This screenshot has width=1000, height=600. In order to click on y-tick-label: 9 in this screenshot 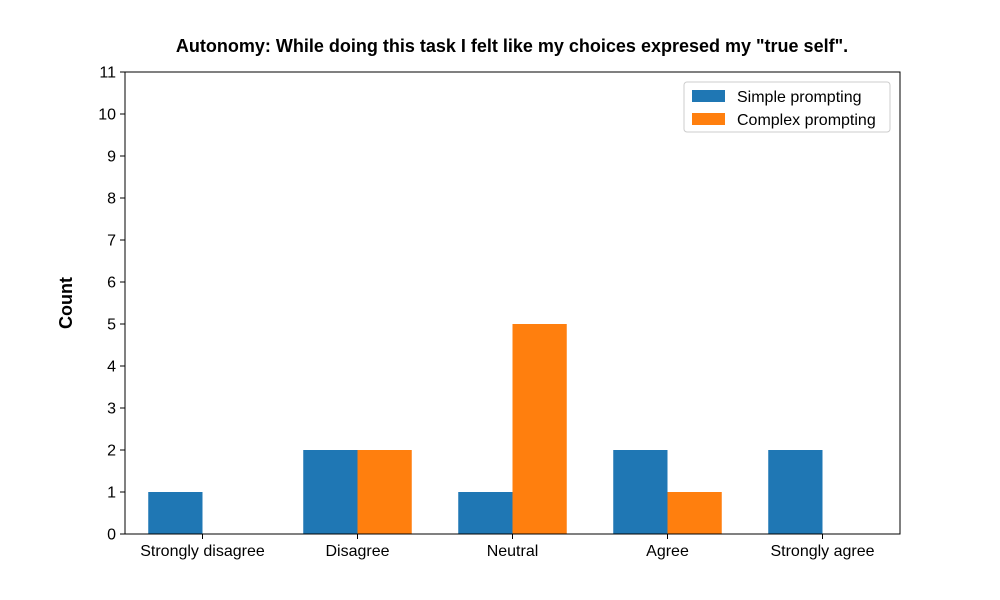, I will do `click(111, 157)`.